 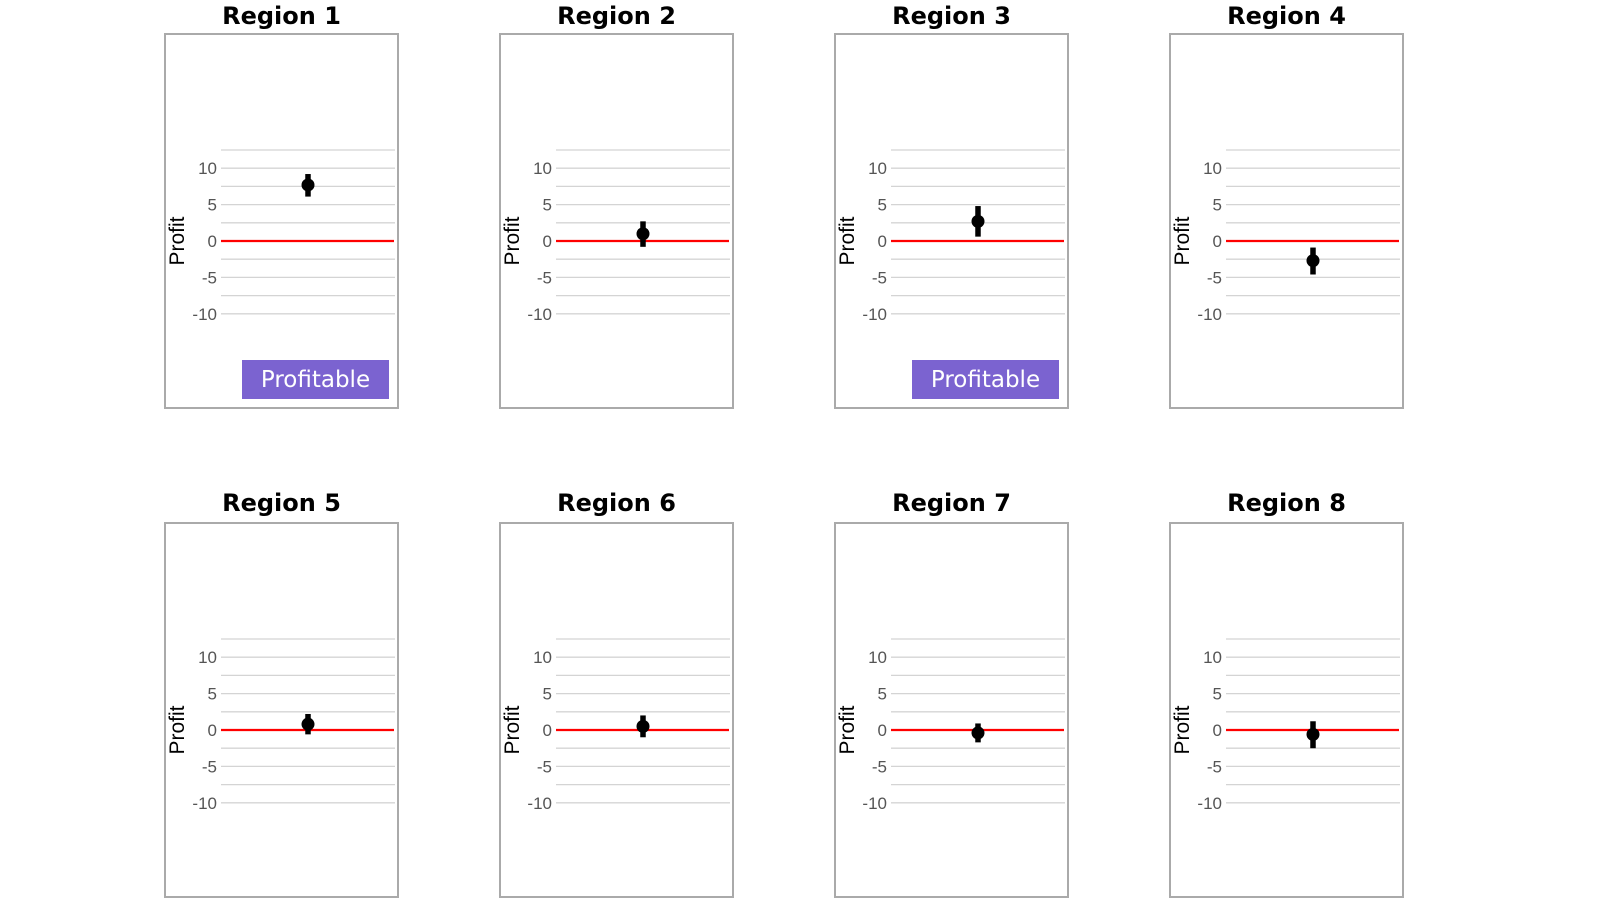 I want to click on chart-panel-6: Region 6 10 5 0 -5 -10 Profit, so click(x=616, y=693).